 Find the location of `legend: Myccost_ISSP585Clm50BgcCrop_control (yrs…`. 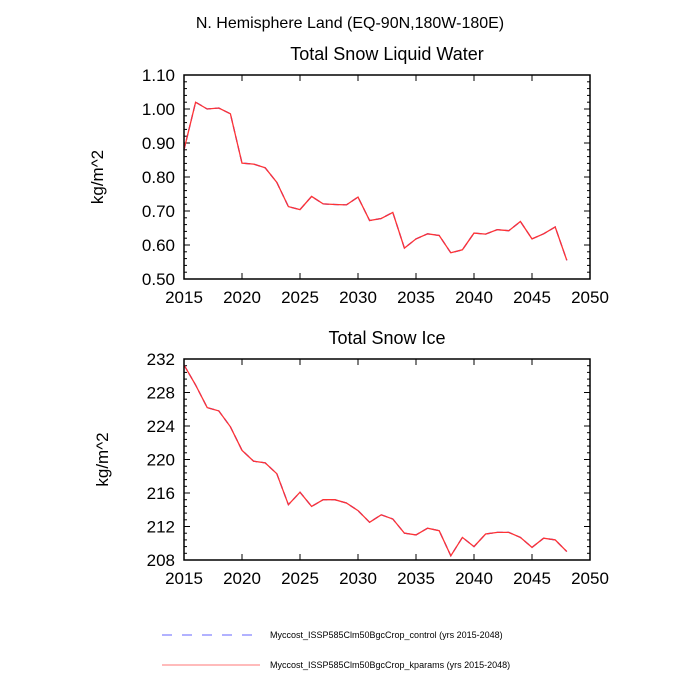

legend: Myccost_ISSP585Clm50BgcCrop_control (yrs… is located at coordinates (336, 650).